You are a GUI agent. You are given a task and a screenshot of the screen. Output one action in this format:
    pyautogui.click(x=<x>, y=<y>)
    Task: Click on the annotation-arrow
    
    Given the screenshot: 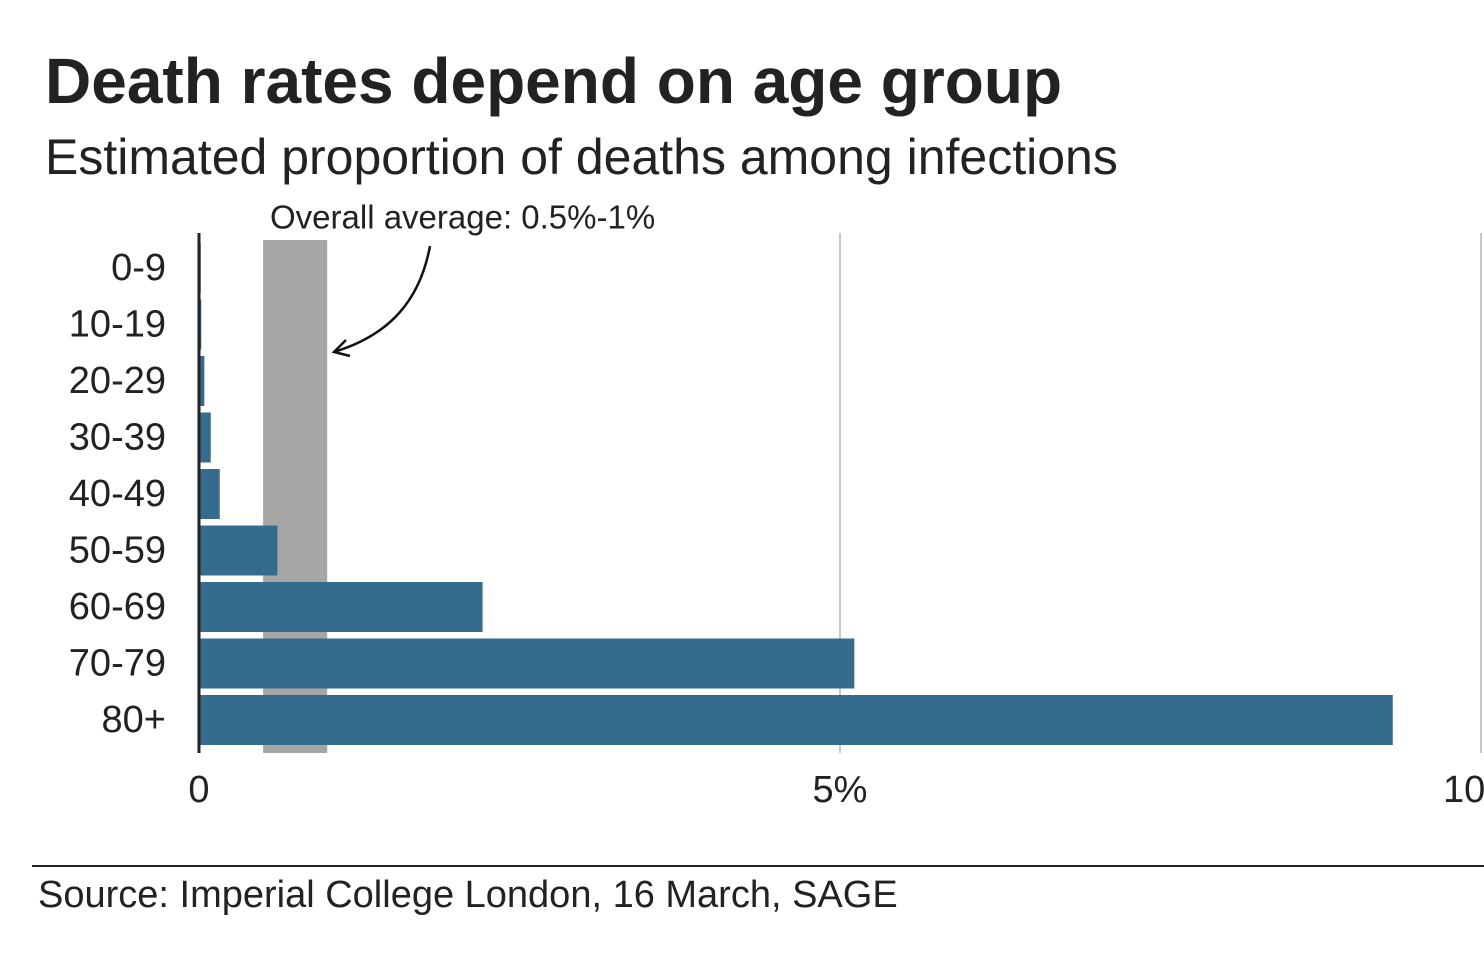 What is the action you would take?
    pyautogui.click(x=382, y=299)
    